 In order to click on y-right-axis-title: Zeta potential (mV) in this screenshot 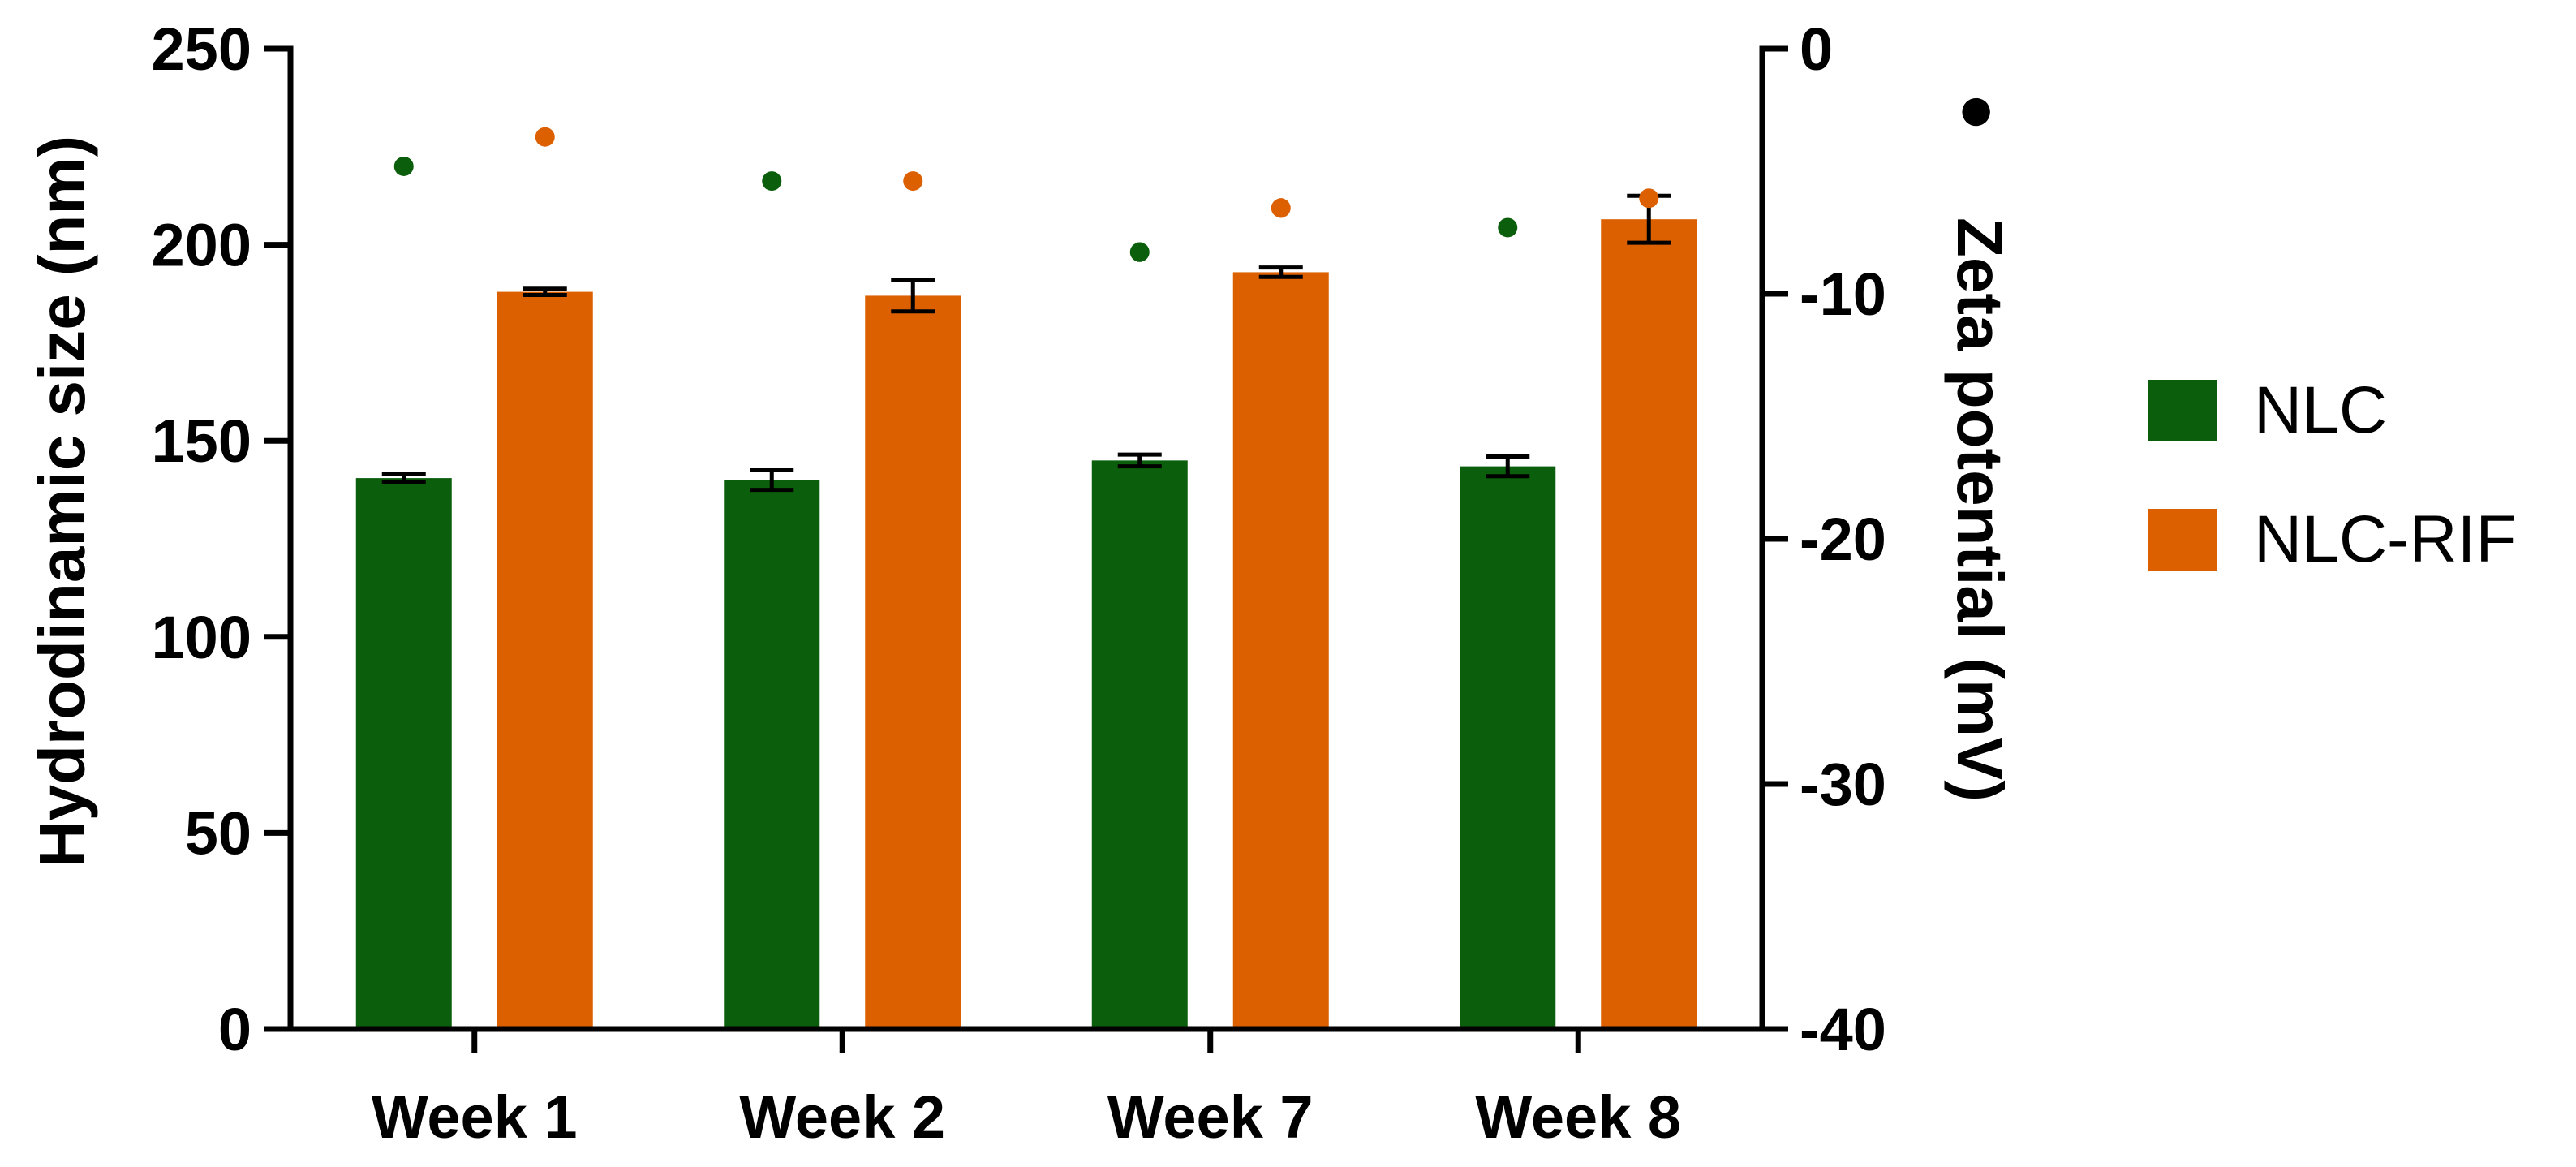, I will do `click(1980, 509)`.